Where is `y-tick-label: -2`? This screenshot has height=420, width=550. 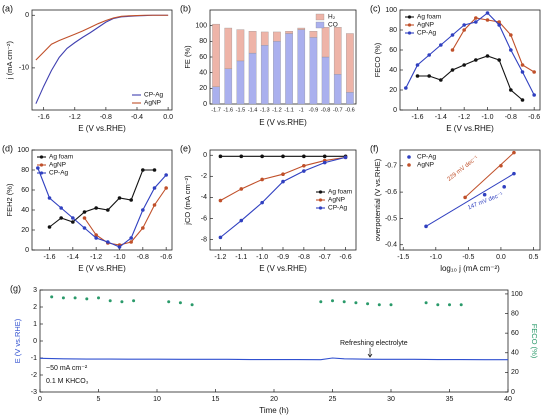 y-tick-label: -2 is located at coordinates (204, 176).